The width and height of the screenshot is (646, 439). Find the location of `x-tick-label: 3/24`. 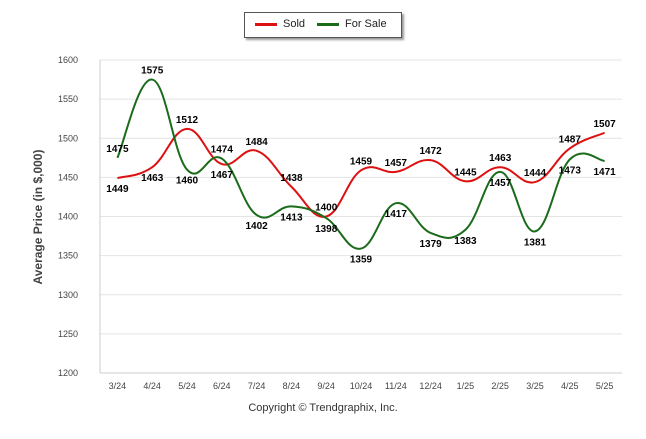

x-tick-label: 3/24 is located at coordinates (118, 386).